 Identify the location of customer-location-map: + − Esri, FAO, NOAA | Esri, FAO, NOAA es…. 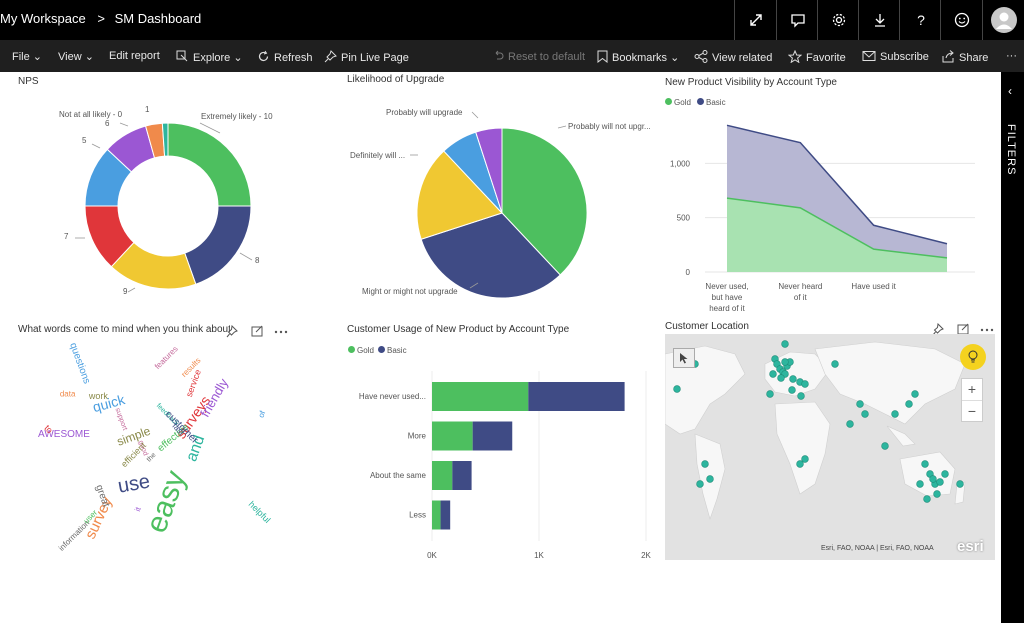
(830, 447).